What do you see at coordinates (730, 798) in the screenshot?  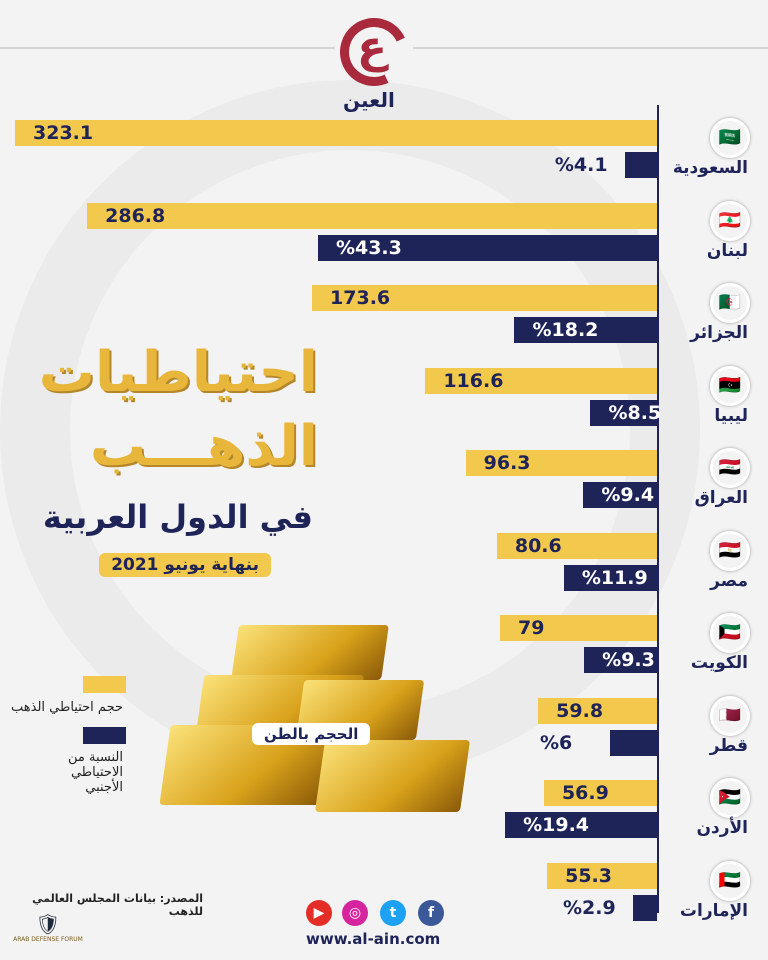 I see `country-flag-icon: 🇯🇴` at bounding box center [730, 798].